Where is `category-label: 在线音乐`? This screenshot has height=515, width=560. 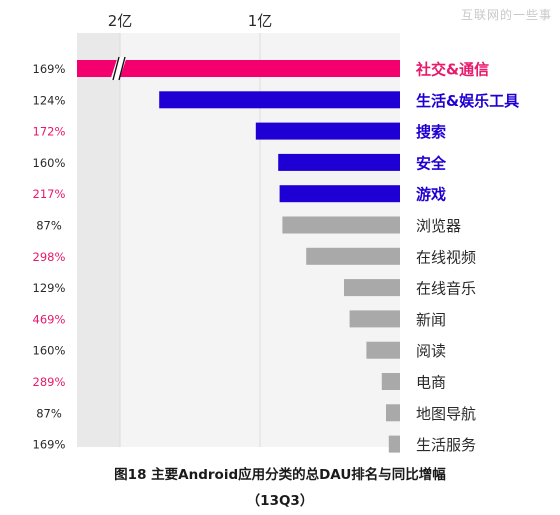 category-label: 在线音乐 is located at coordinates (446, 289).